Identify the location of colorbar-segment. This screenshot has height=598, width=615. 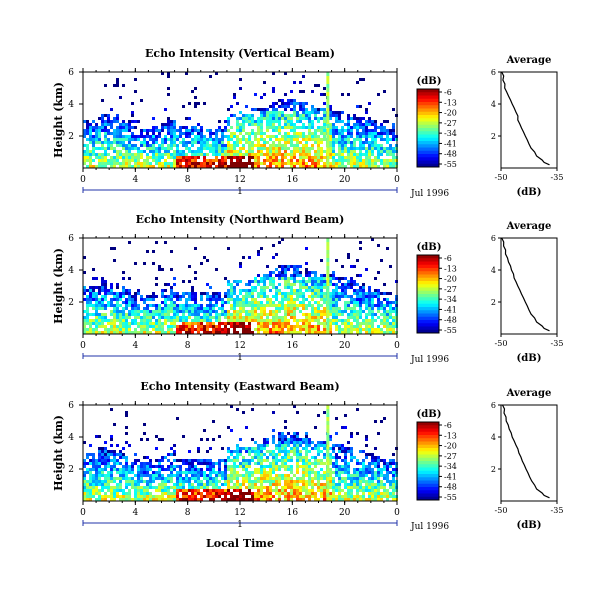
(428, 110).